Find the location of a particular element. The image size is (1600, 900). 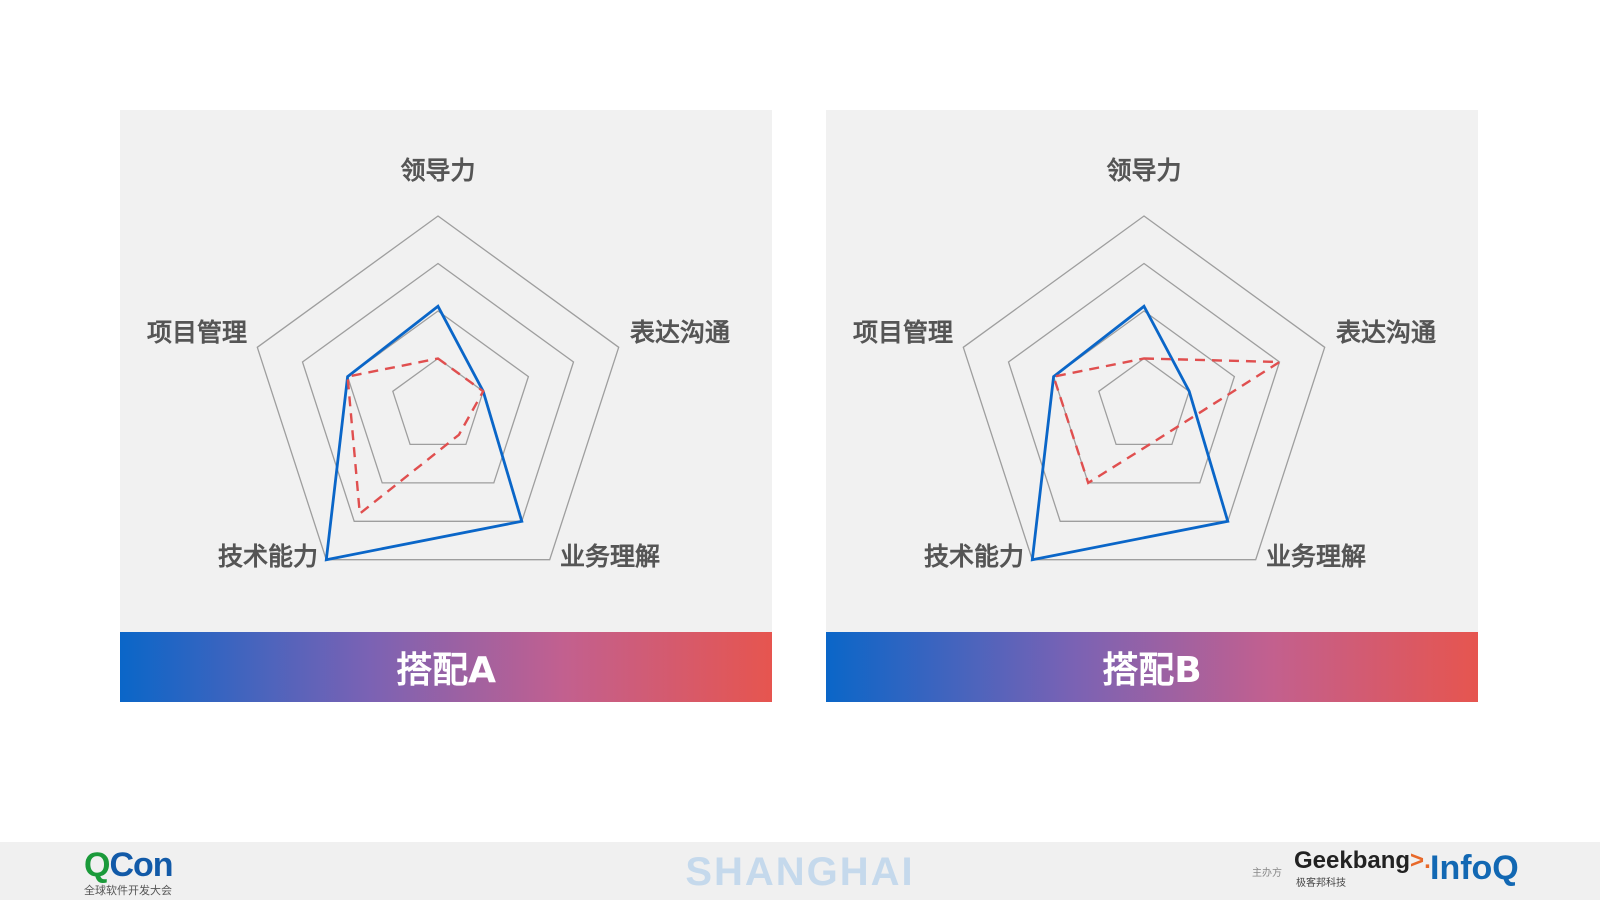

radar-axis-label-b-2: 业务理解 is located at coordinates (1316, 556).